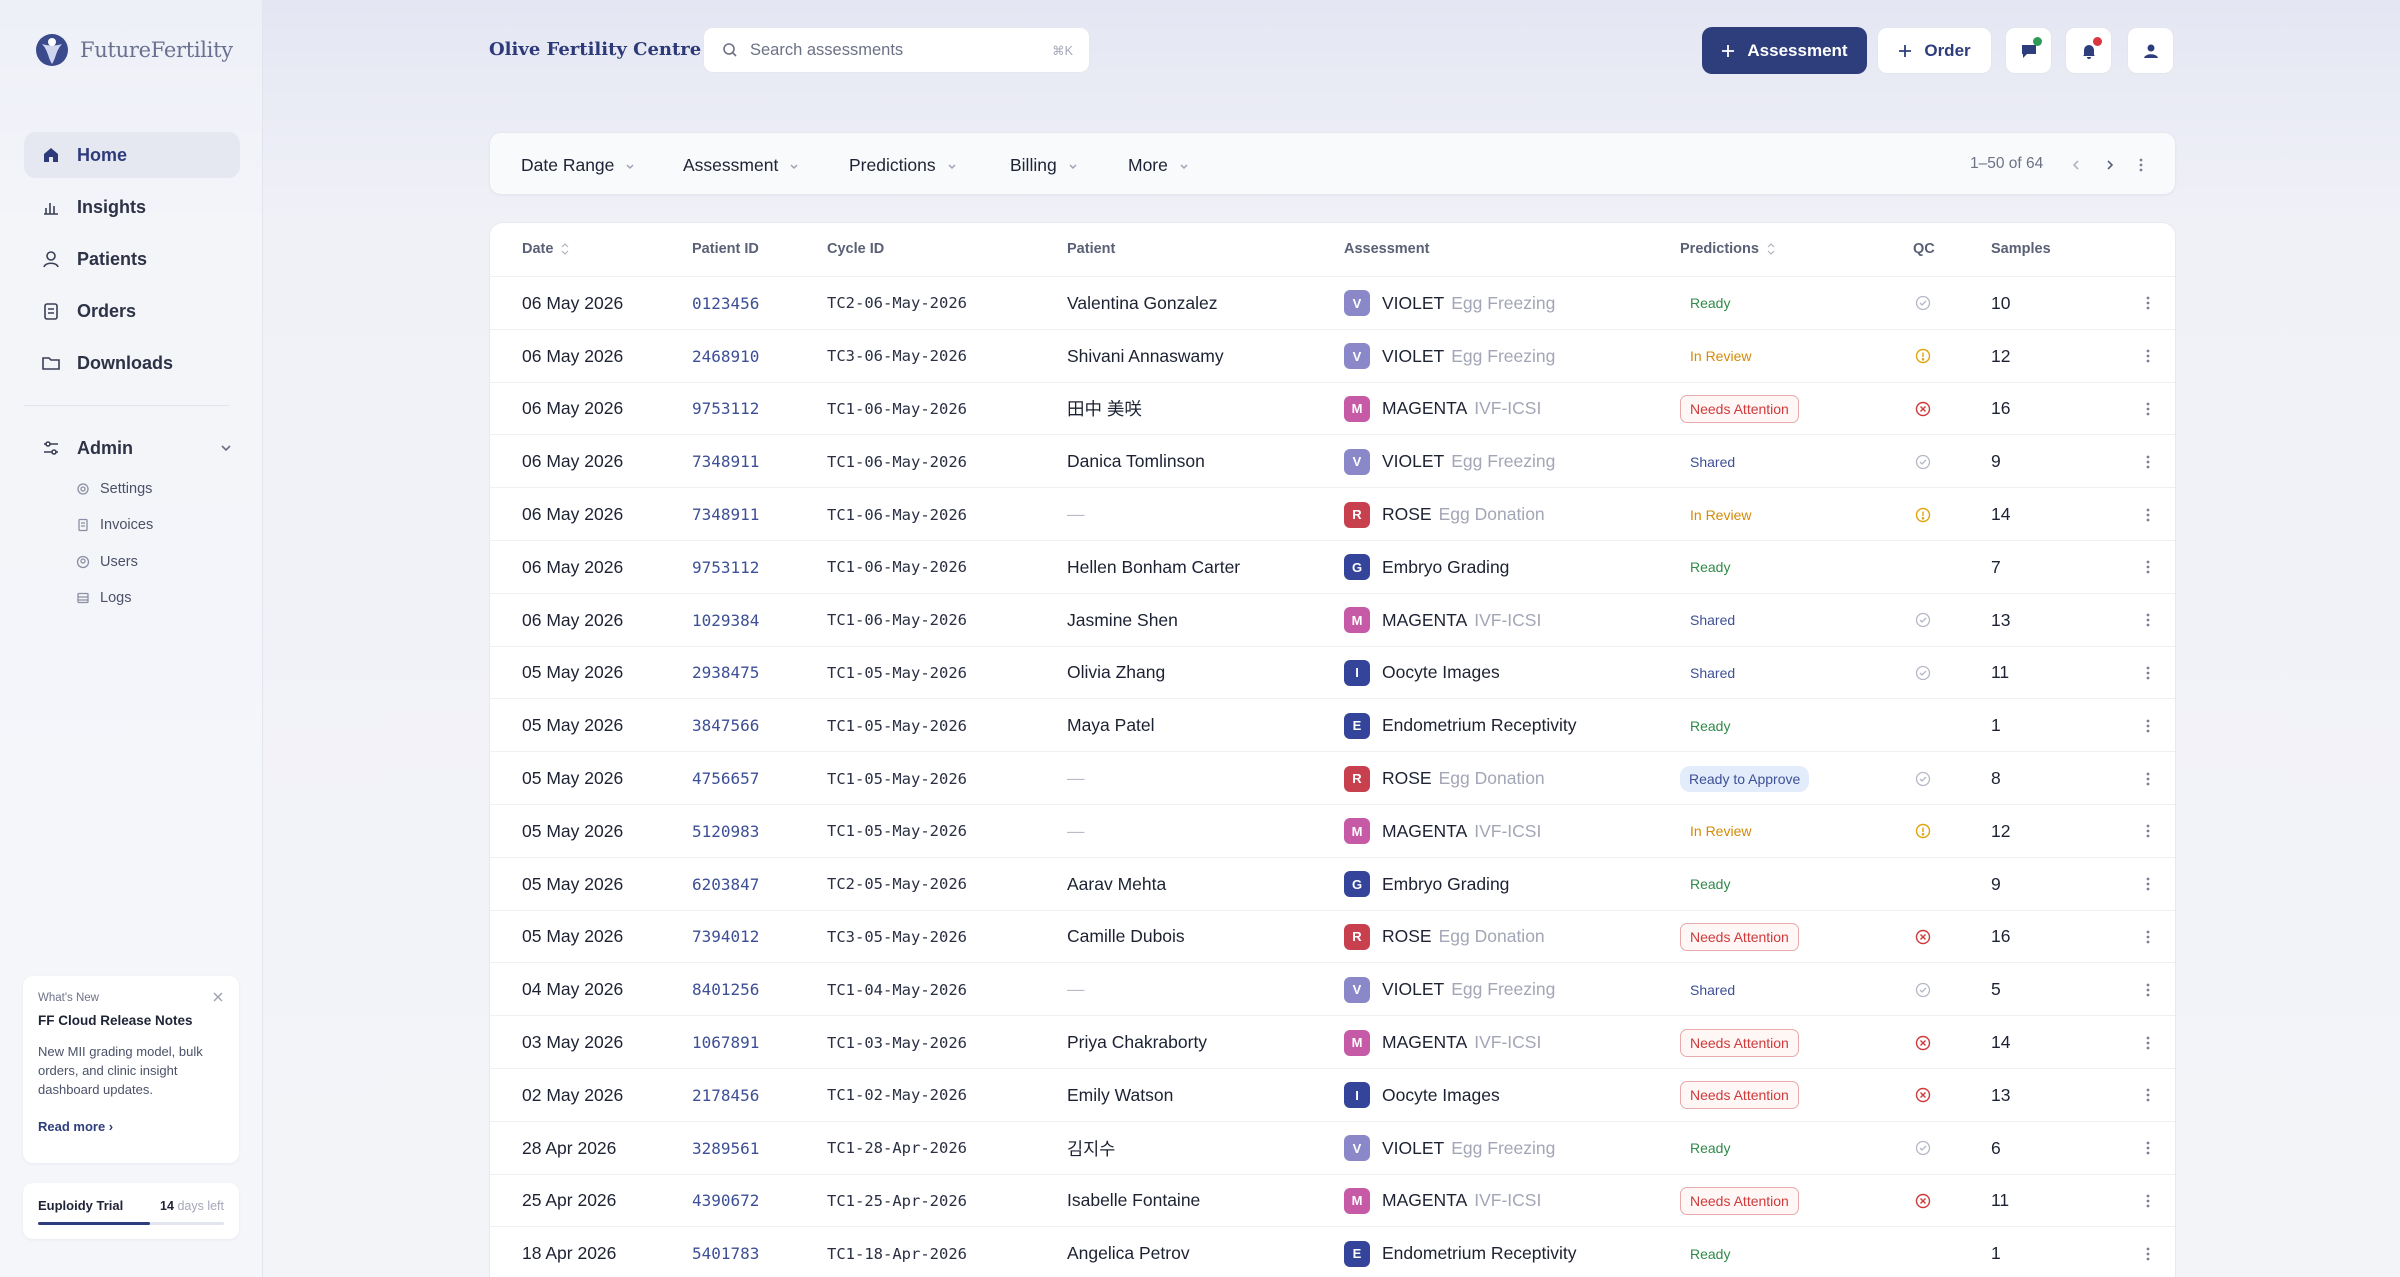 The height and width of the screenshot is (1277, 2400). I want to click on search-input, so click(895, 50).